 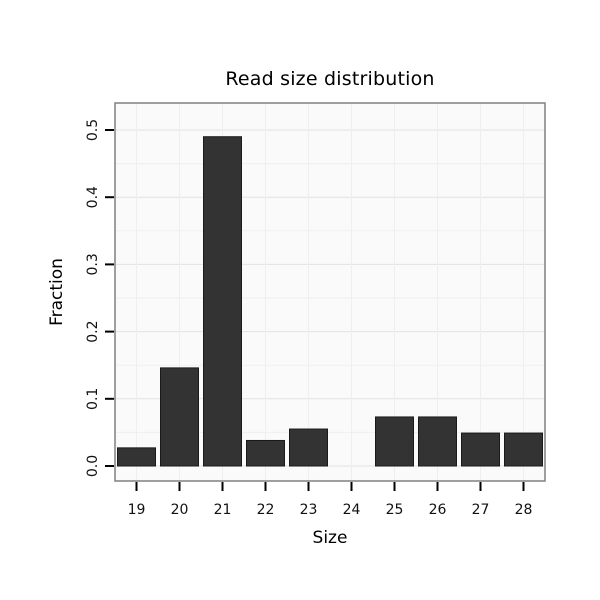 What do you see at coordinates (266, 510) in the screenshot?
I see `x-tick-label: 22` at bounding box center [266, 510].